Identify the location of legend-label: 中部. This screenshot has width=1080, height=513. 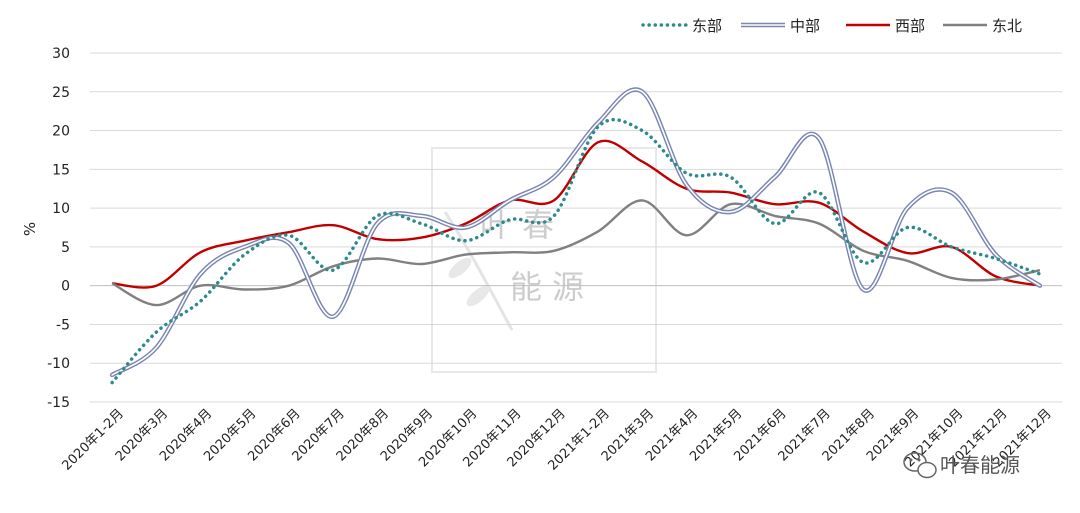
(805, 26).